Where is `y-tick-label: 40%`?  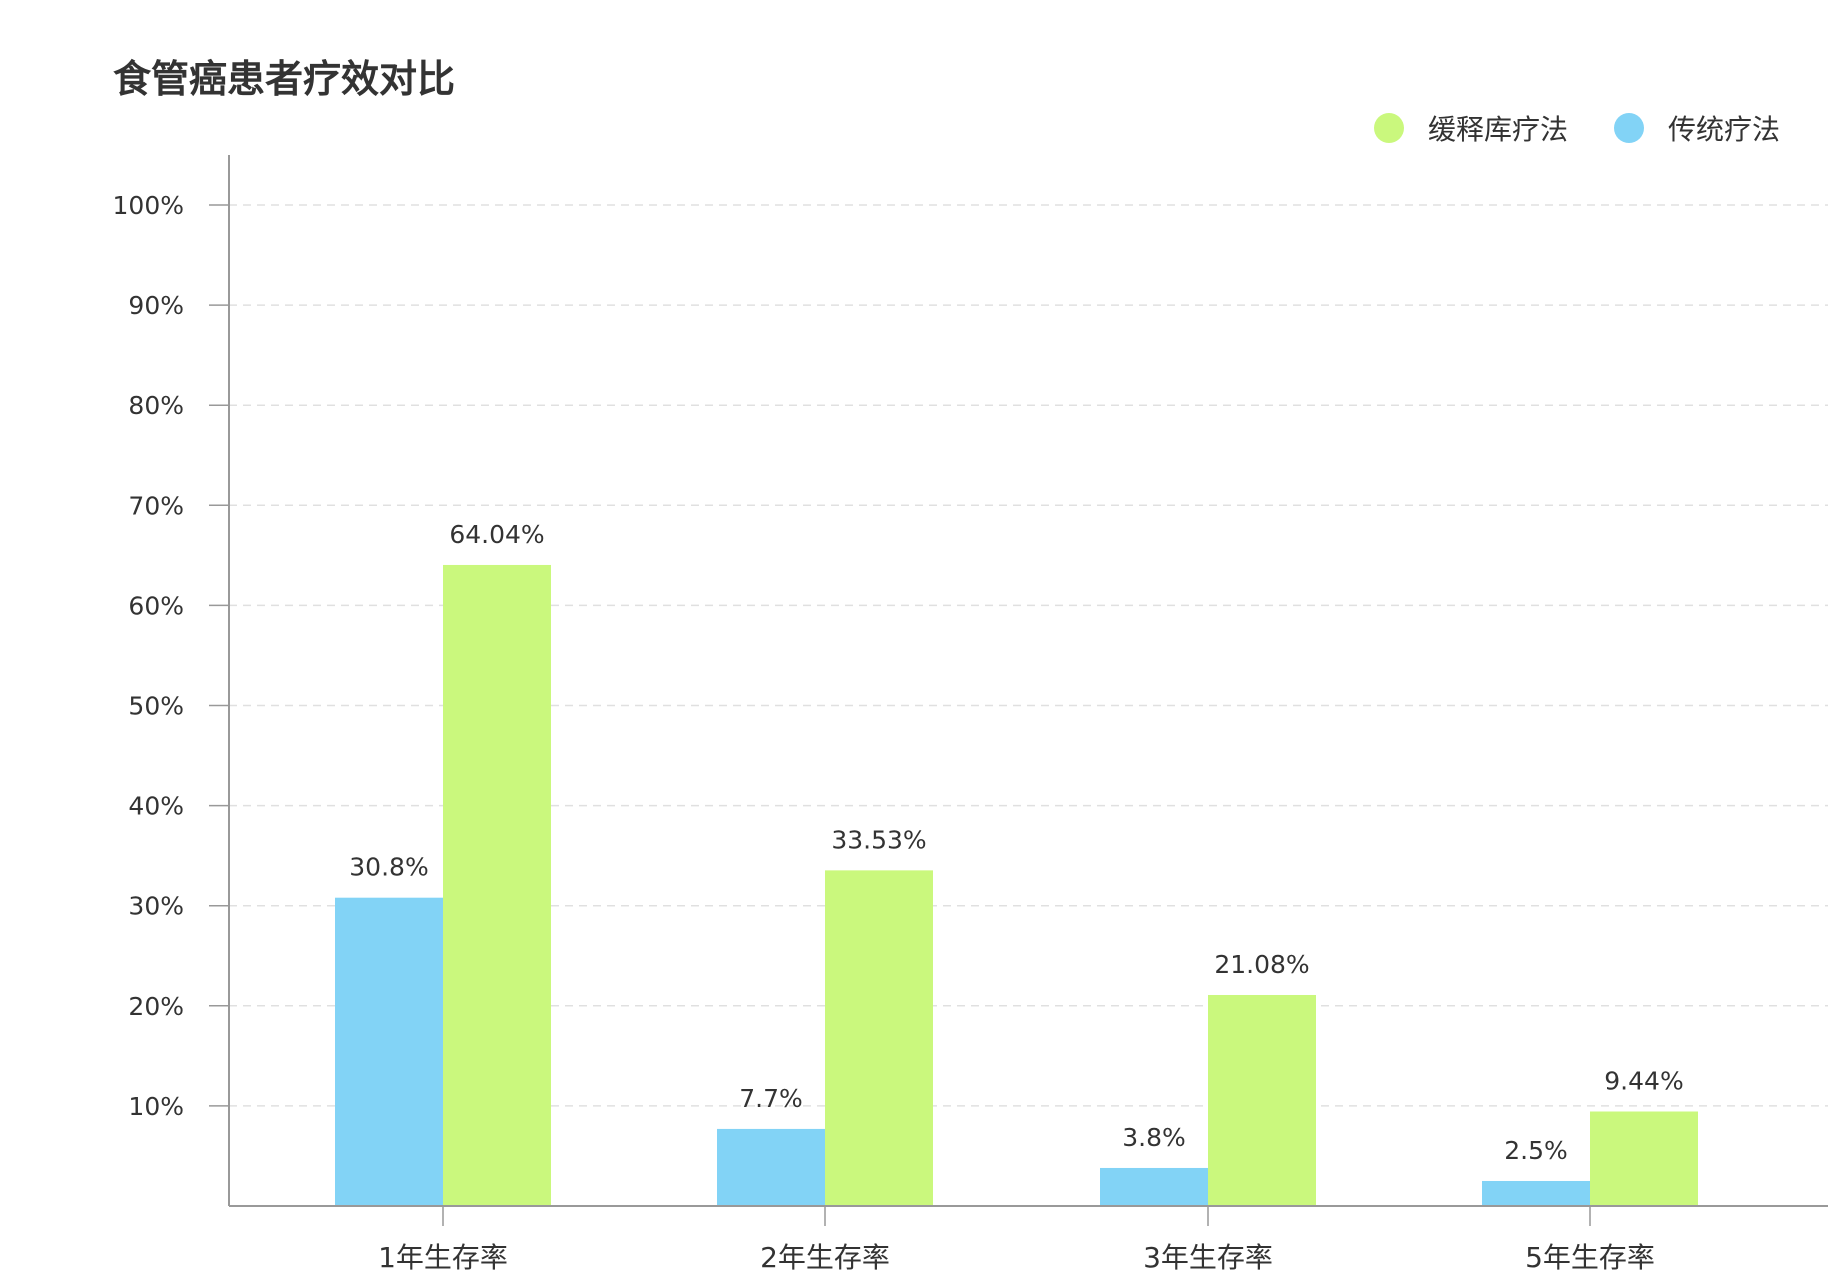 y-tick-label: 40% is located at coordinates (156, 806).